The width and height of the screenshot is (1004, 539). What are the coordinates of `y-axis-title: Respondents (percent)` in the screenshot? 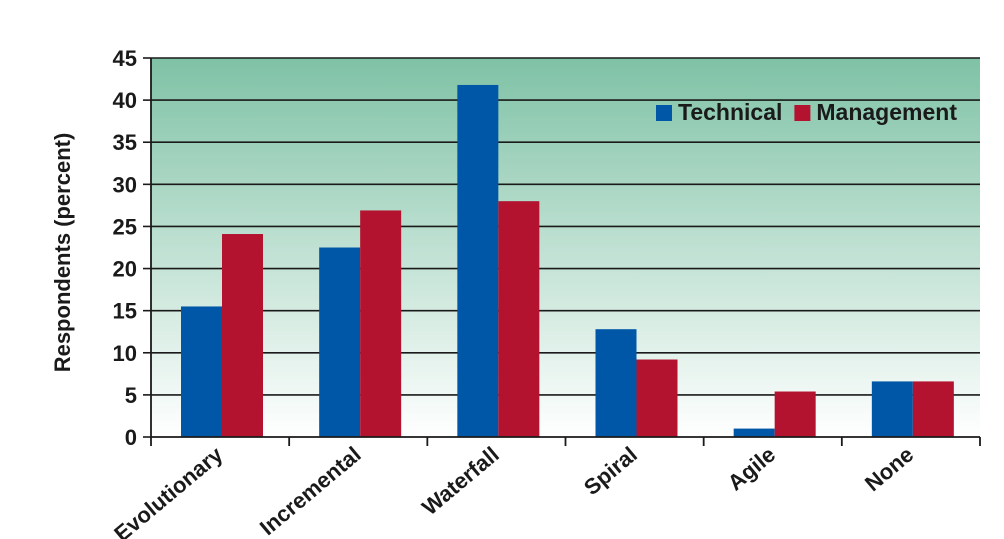 It's located at (62, 253).